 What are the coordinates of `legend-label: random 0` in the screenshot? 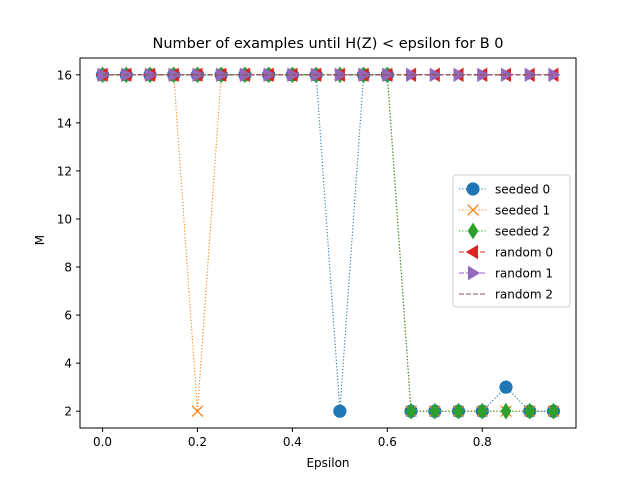 It's located at (524, 253).